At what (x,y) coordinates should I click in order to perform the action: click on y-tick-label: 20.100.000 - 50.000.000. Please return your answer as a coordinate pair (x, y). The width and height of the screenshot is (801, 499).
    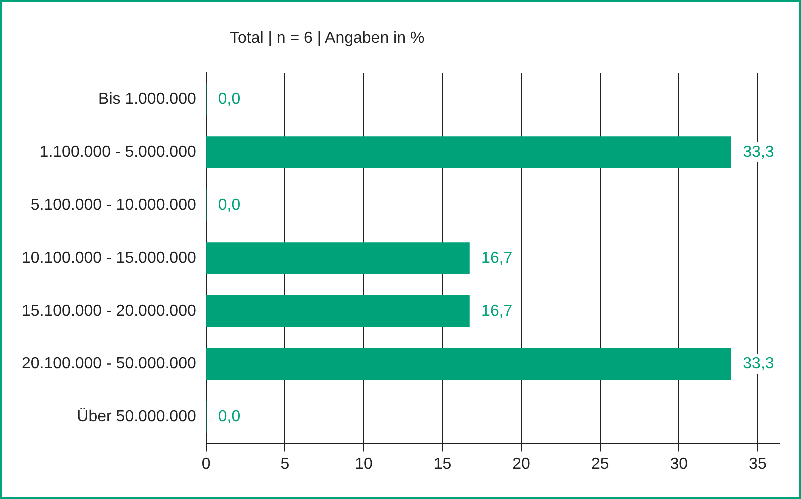
    Looking at the image, I should click on (109, 364).